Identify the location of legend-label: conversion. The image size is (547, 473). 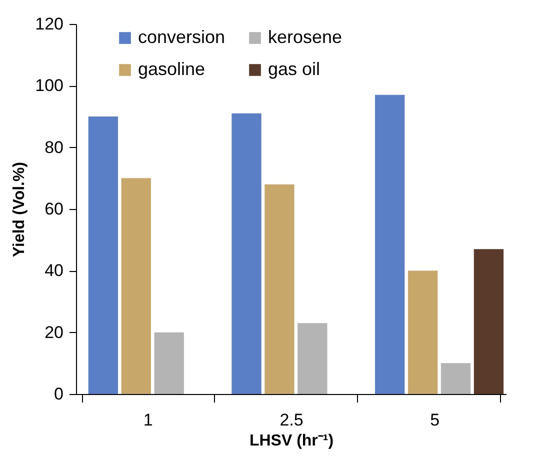
(182, 37).